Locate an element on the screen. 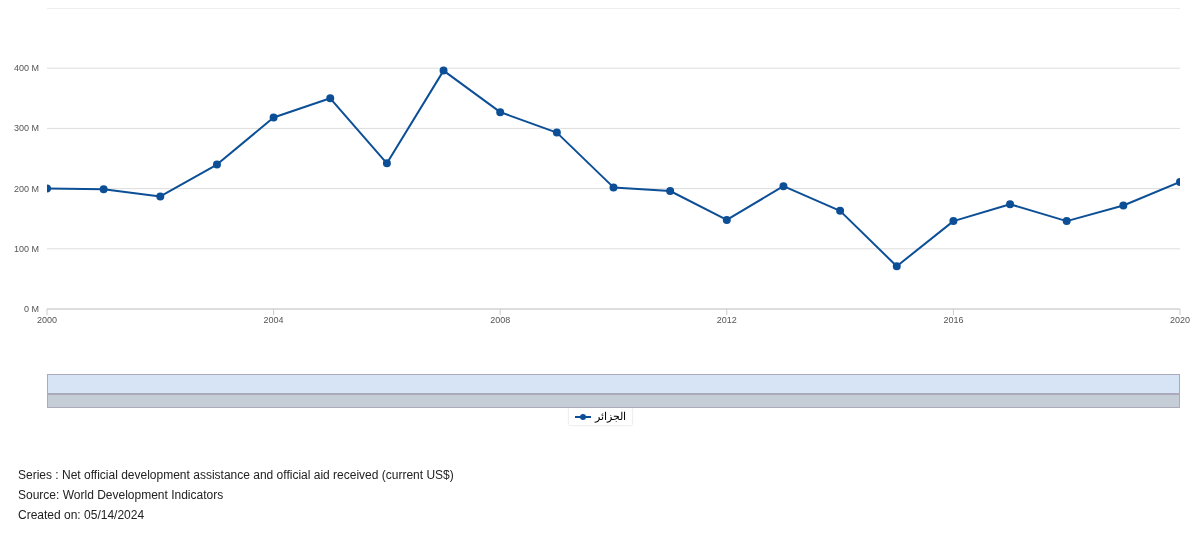 The width and height of the screenshot is (1201, 534). y-tick-label: 400 M is located at coordinates (26, 68).